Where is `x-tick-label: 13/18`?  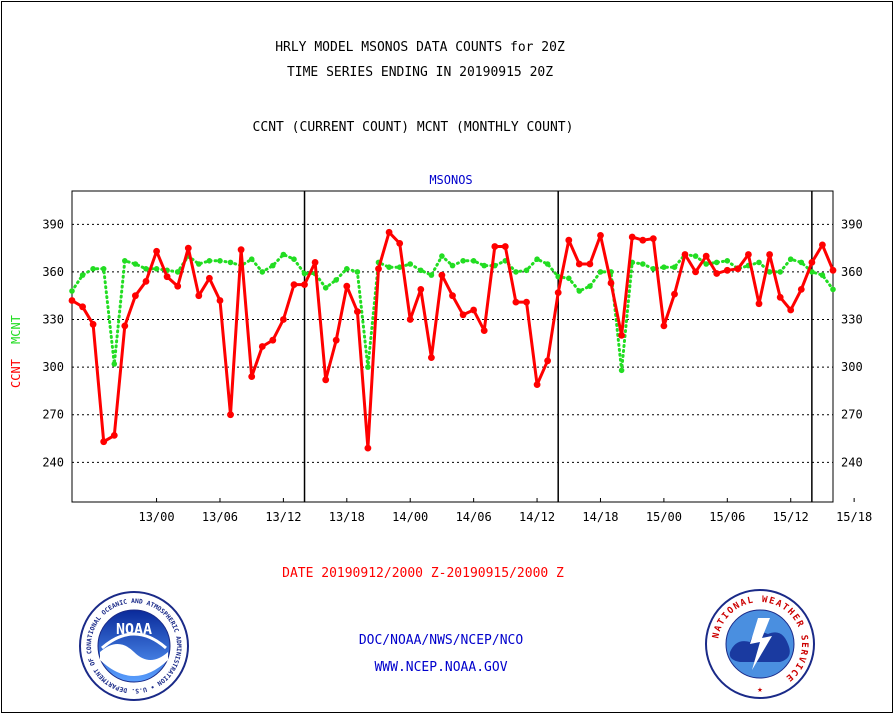
x-tick-label: 13/18 is located at coordinates (347, 517).